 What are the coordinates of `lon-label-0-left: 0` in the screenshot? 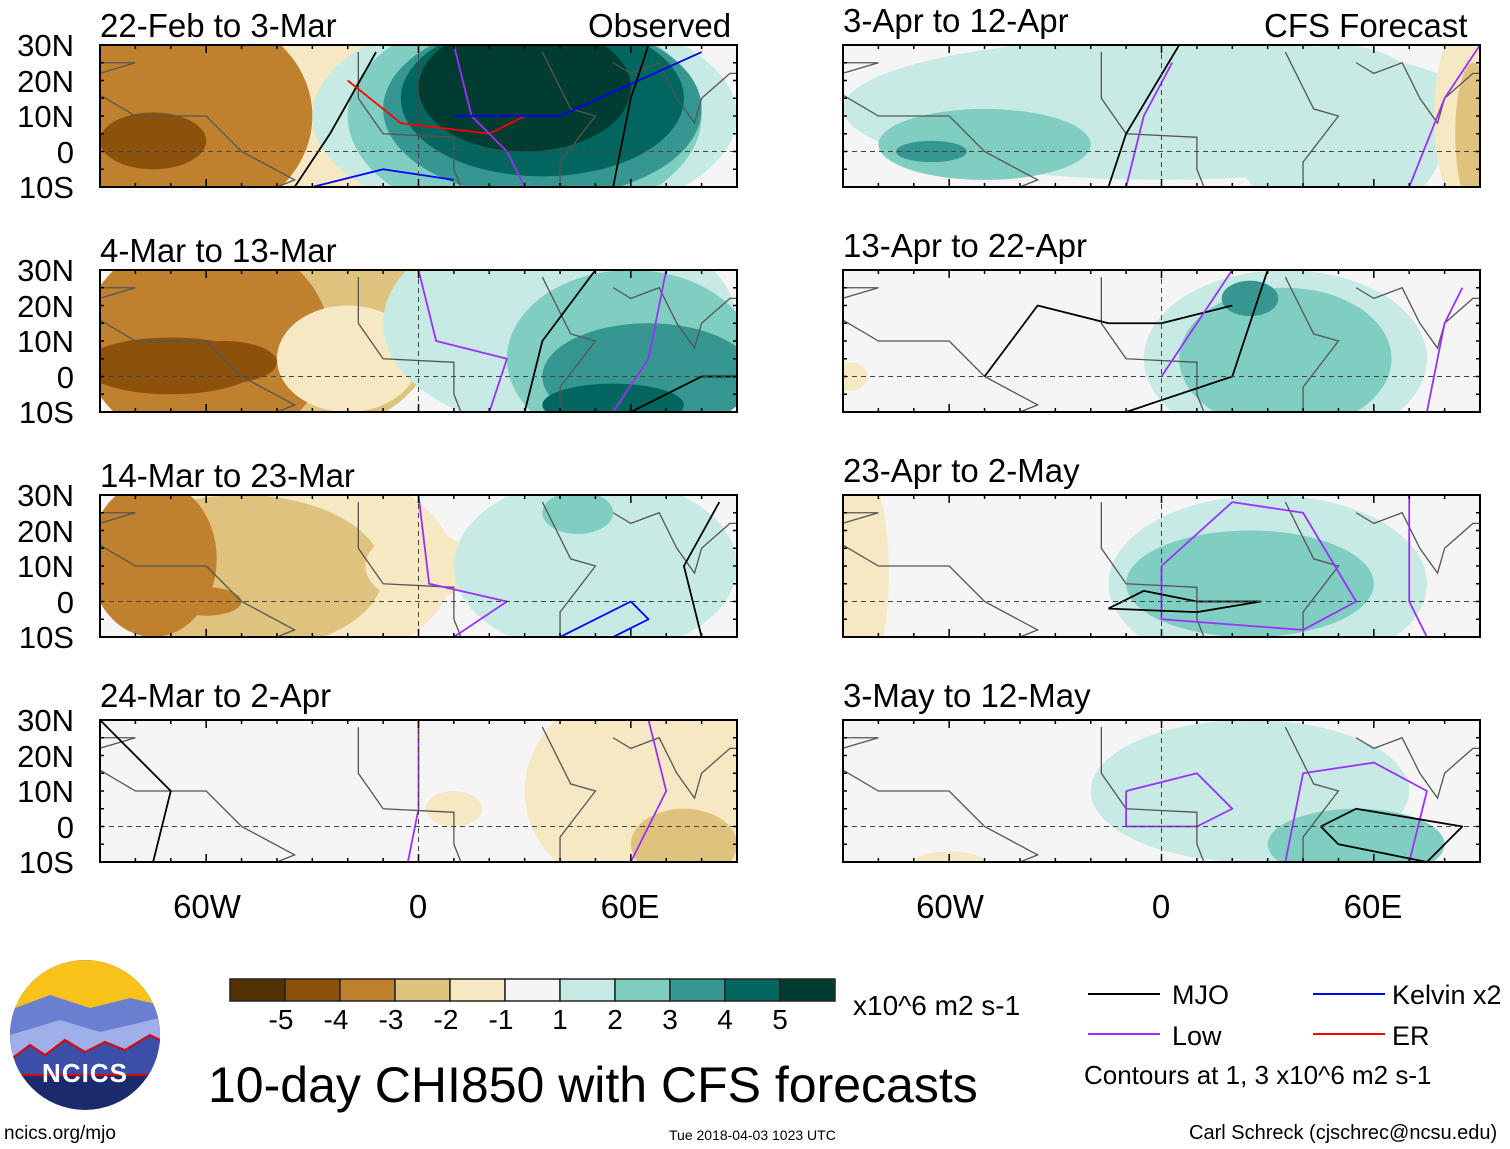 It's located at (418, 906).